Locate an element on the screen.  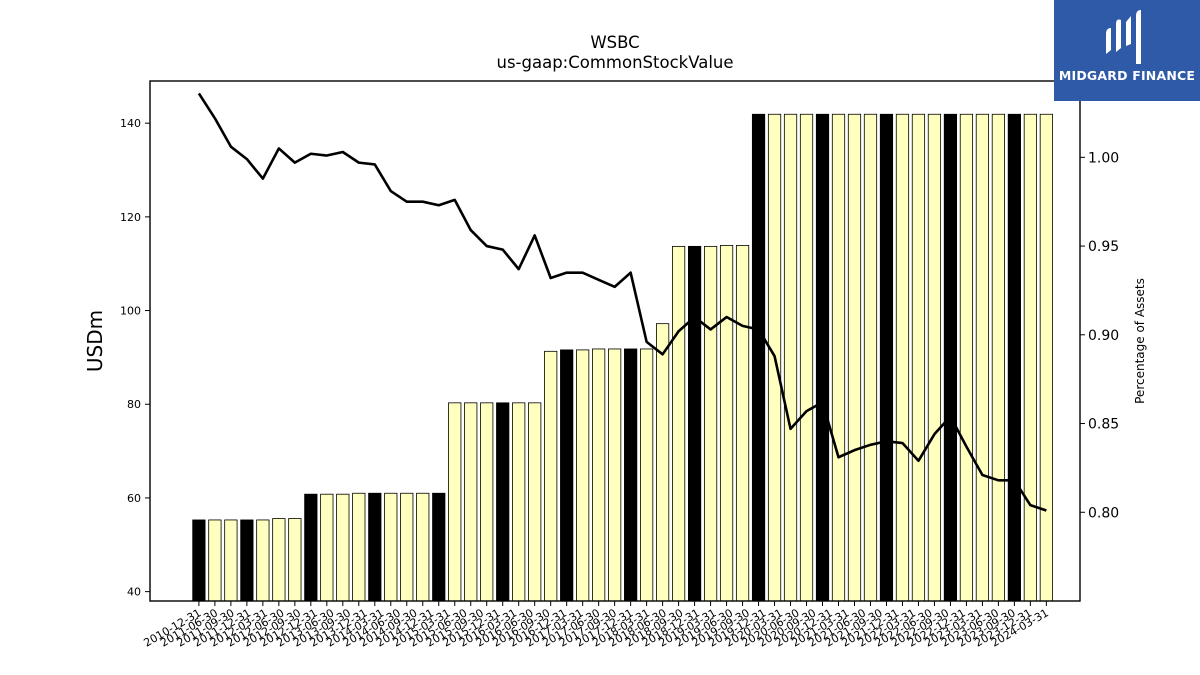
y-axis-left: 40 60 80 100 120 140 is located at coordinates (135, 358).